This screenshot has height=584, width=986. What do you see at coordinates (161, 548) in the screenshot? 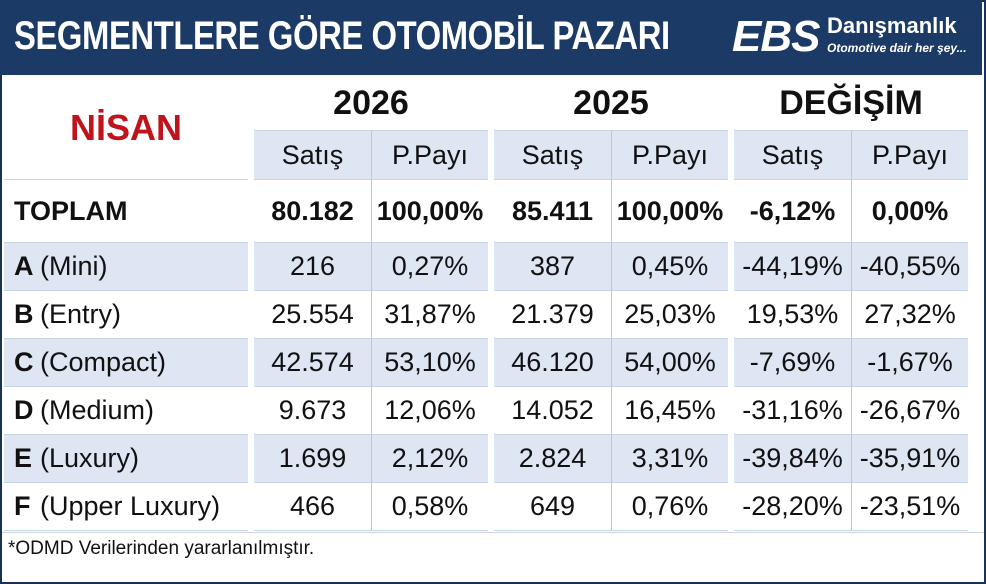
I see `footnote: *ODMD Verilerinden yararlanılmıştır.` at bounding box center [161, 548].